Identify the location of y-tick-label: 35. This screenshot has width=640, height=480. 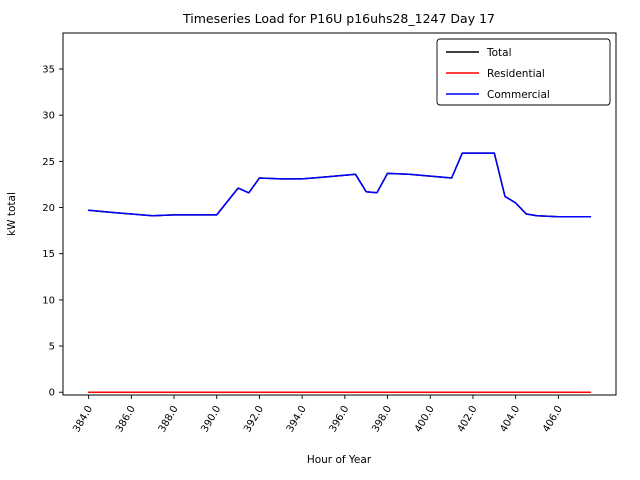
(48, 70).